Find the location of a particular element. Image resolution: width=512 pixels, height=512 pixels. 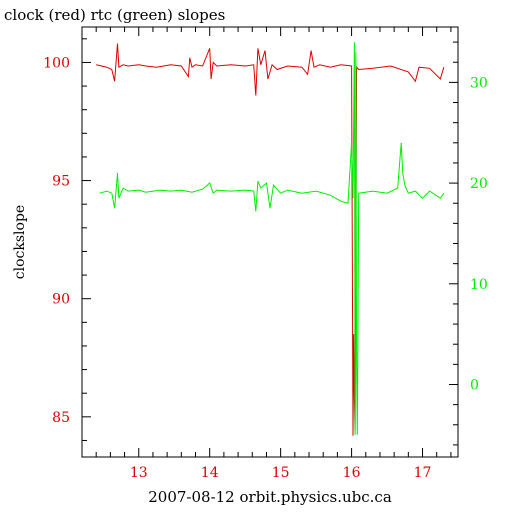

y-right-tick-label: 10 is located at coordinates (479, 285).